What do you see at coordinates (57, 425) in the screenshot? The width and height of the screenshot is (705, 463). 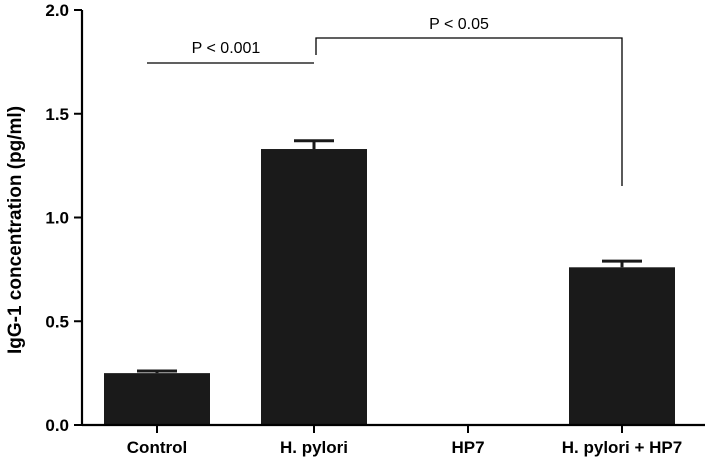 I see `y-tick-label: 0.0` at bounding box center [57, 425].